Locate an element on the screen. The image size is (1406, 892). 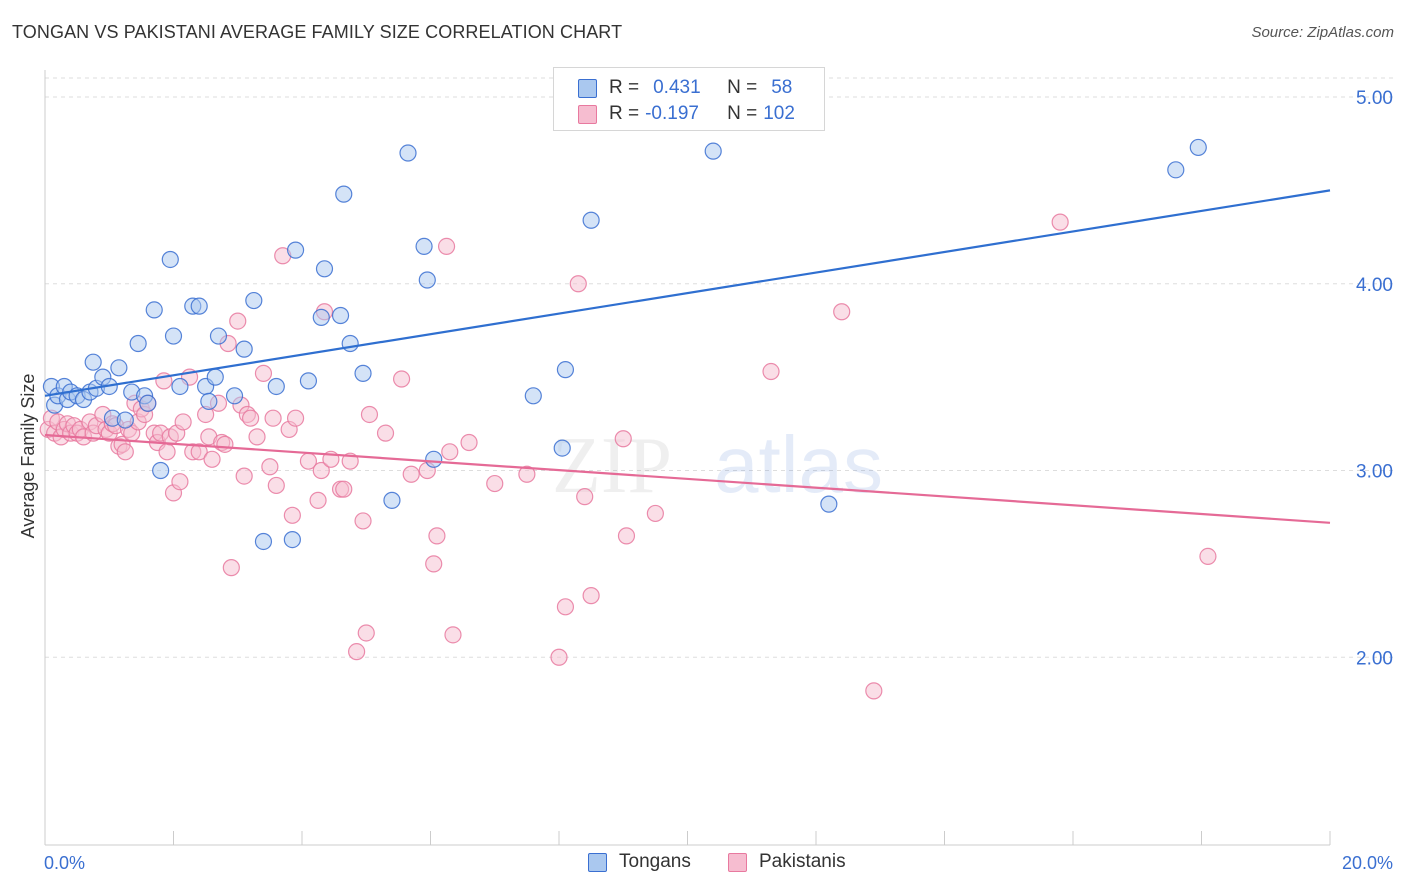
tongans-swatch is located at coordinates (597, 862).